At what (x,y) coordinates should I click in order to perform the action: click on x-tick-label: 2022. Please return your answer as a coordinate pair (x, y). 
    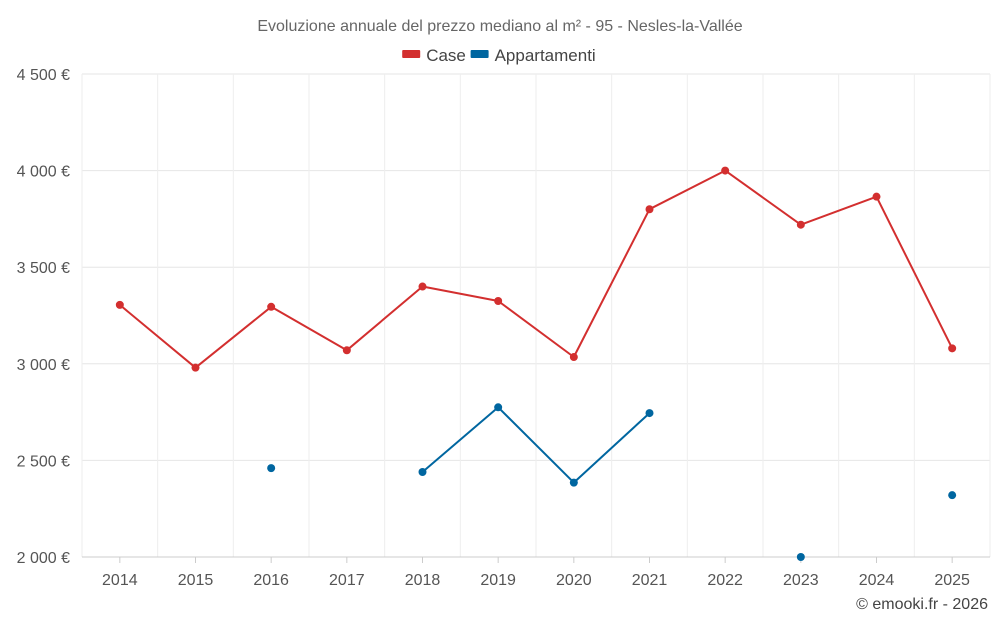
    Looking at the image, I should click on (725, 580).